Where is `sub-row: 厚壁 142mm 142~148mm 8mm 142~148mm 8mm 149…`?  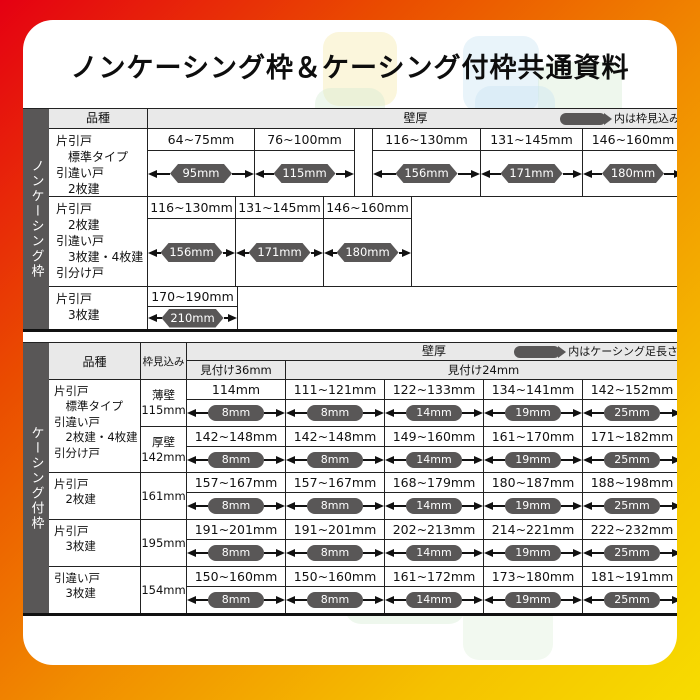 sub-row: 厚壁 142mm 142~148mm 8mm 142~148mm 8mm 149… is located at coordinates (409, 449).